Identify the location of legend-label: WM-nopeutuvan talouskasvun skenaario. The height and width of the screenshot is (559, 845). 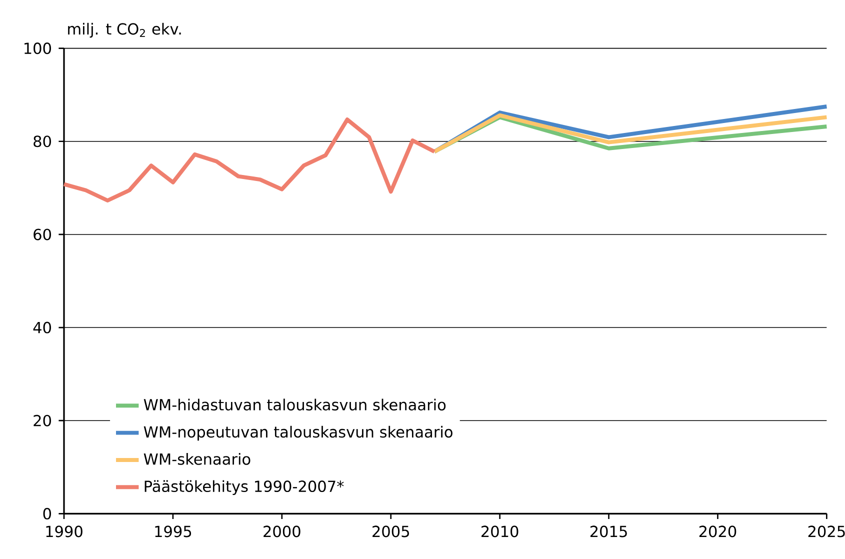
(298, 433).